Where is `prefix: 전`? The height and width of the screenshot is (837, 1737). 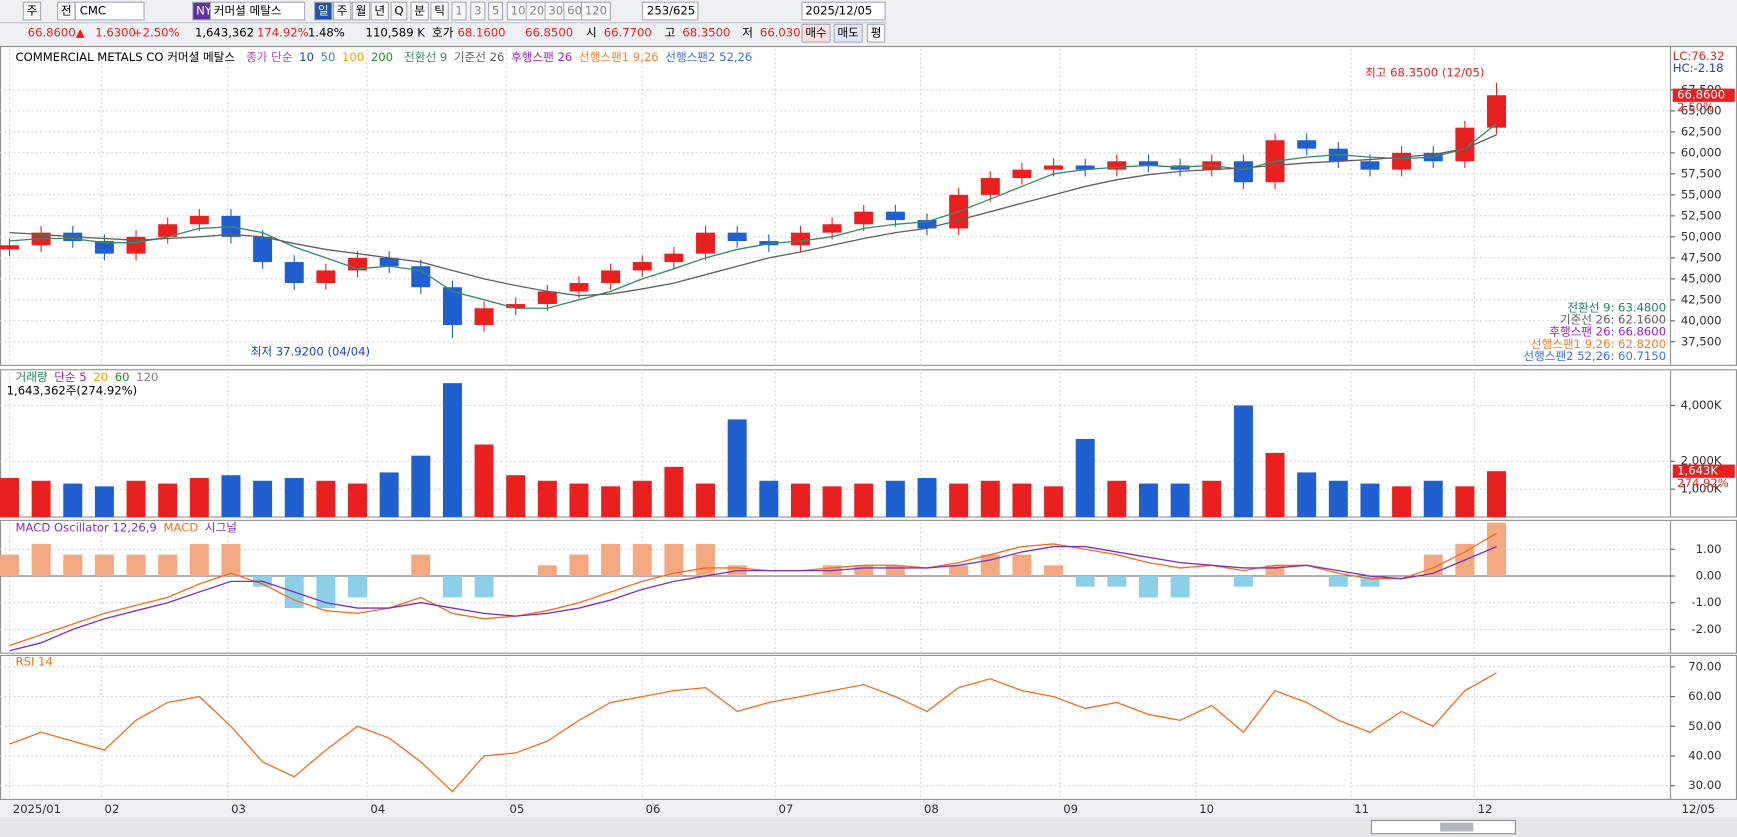 prefix: 전 is located at coordinates (66, 11).